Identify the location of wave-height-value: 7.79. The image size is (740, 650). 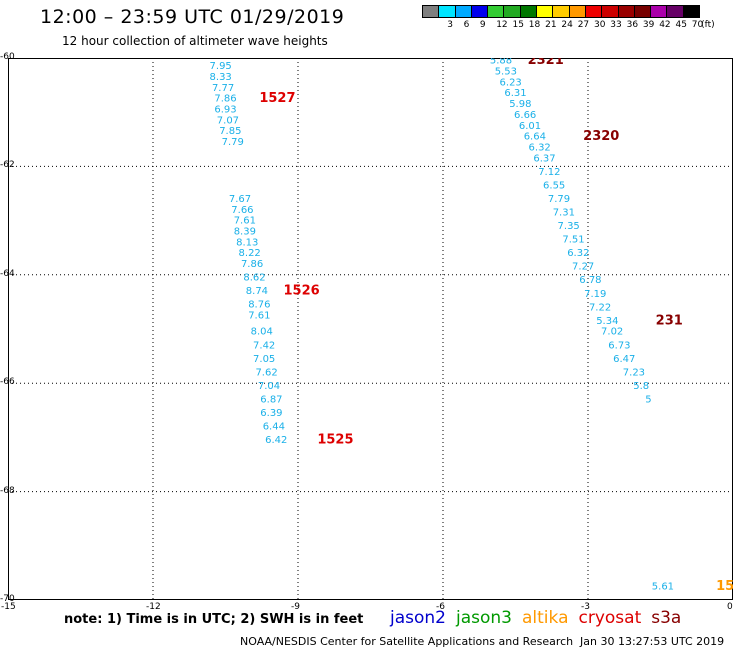
(559, 199).